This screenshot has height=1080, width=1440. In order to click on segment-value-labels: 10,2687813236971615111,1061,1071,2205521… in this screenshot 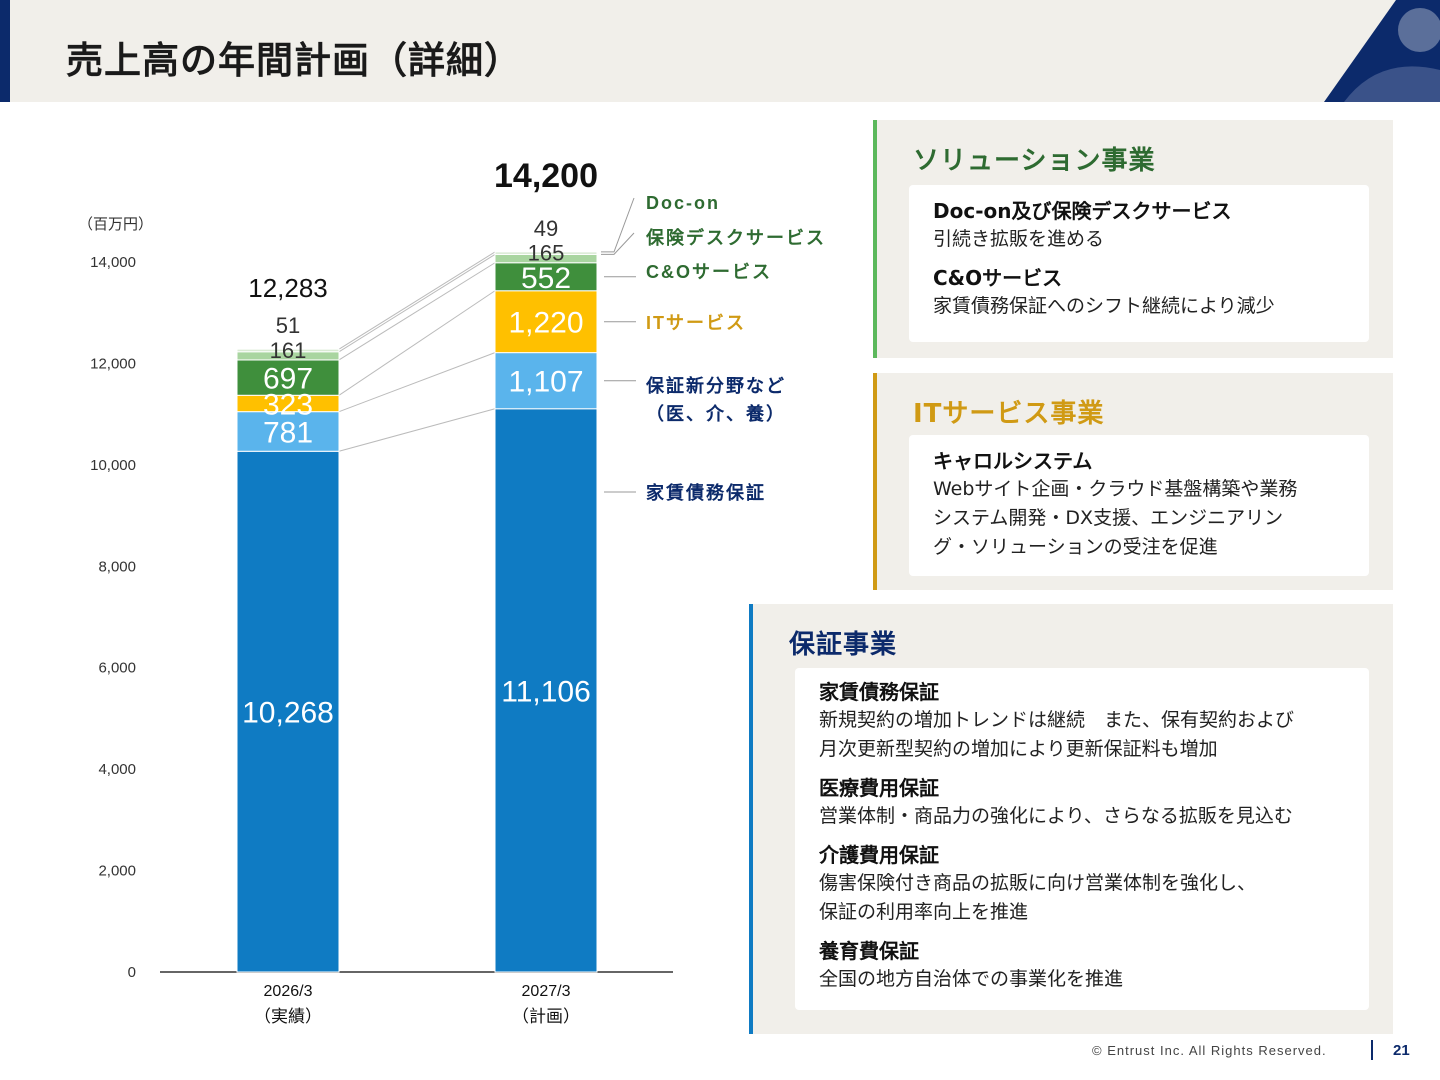, I will do `click(416, 473)`.